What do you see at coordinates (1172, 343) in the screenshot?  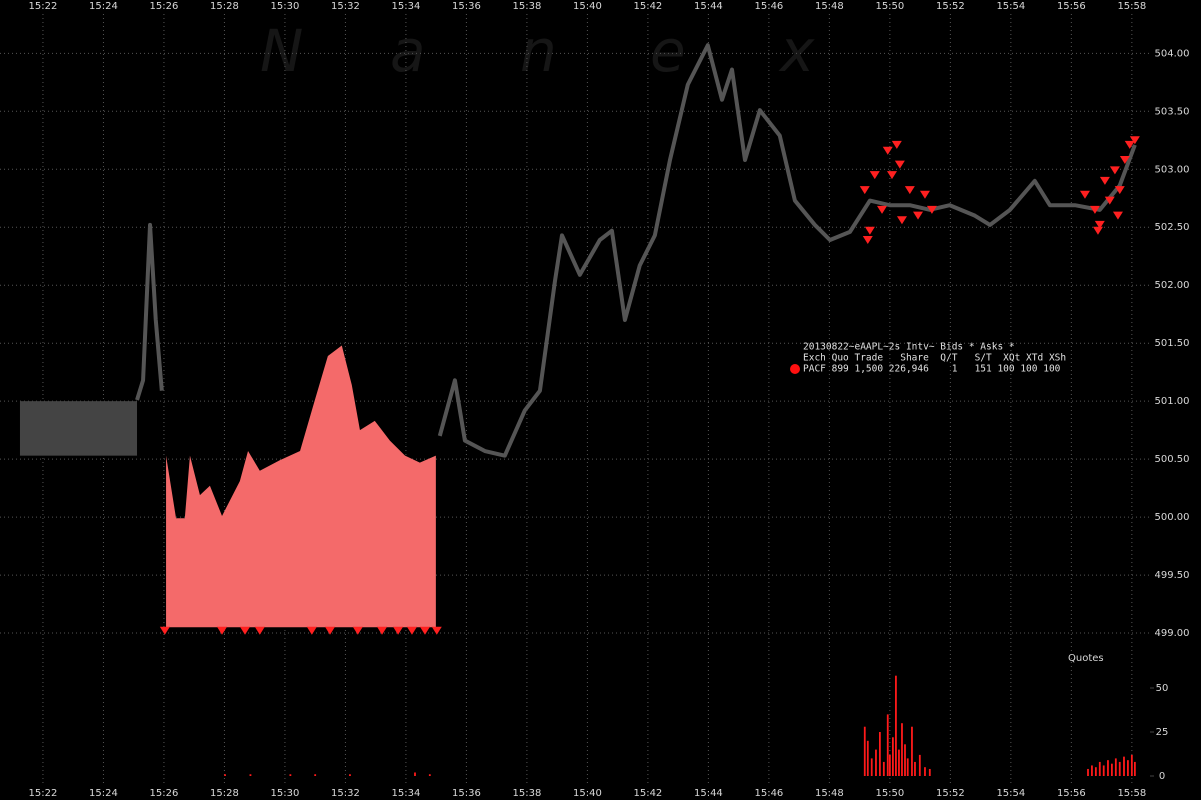 I see `y-tick-label: 501.50` at bounding box center [1172, 343].